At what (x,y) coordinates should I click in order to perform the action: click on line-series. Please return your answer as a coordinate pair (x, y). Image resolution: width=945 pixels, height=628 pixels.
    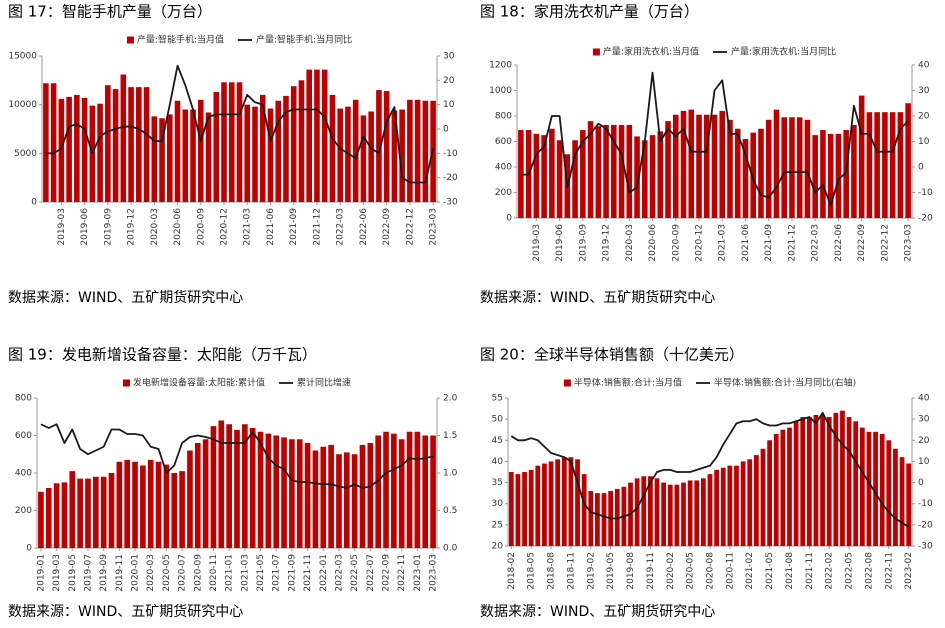
    Looking at the image, I should click on (237, 456).